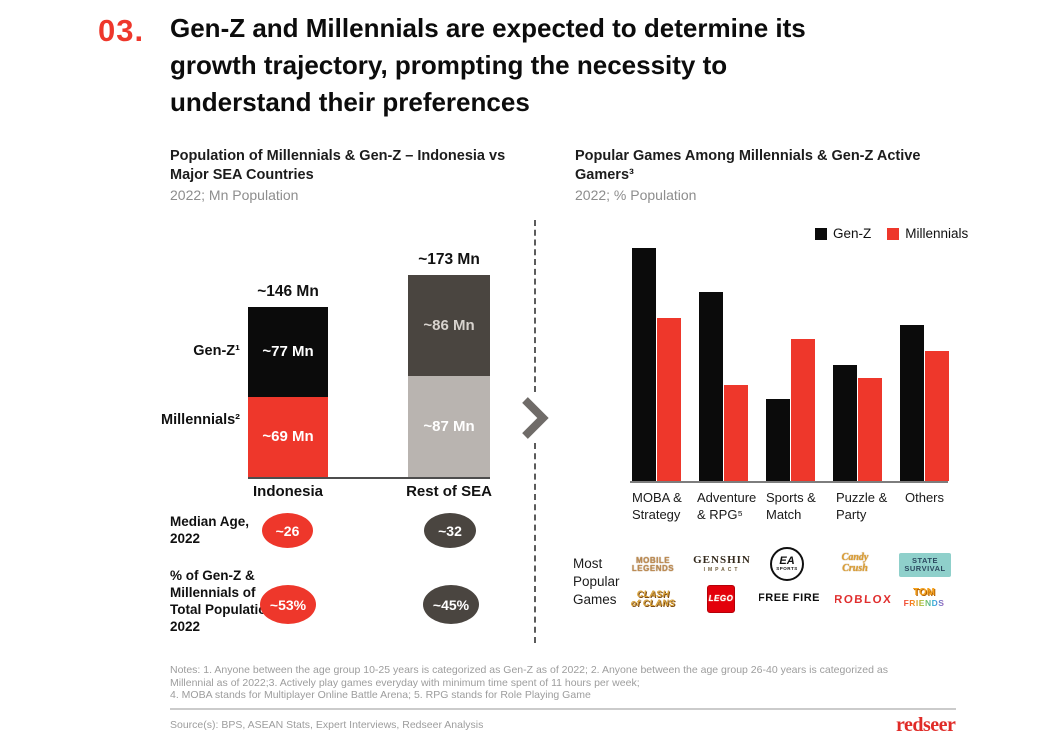 This screenshot has height=751, width=1053. What do you see at coordinates (855, 557) in the screenshot?
I see `candy-crush-logo-text-1: Candy` at bounding box center [855, 557].